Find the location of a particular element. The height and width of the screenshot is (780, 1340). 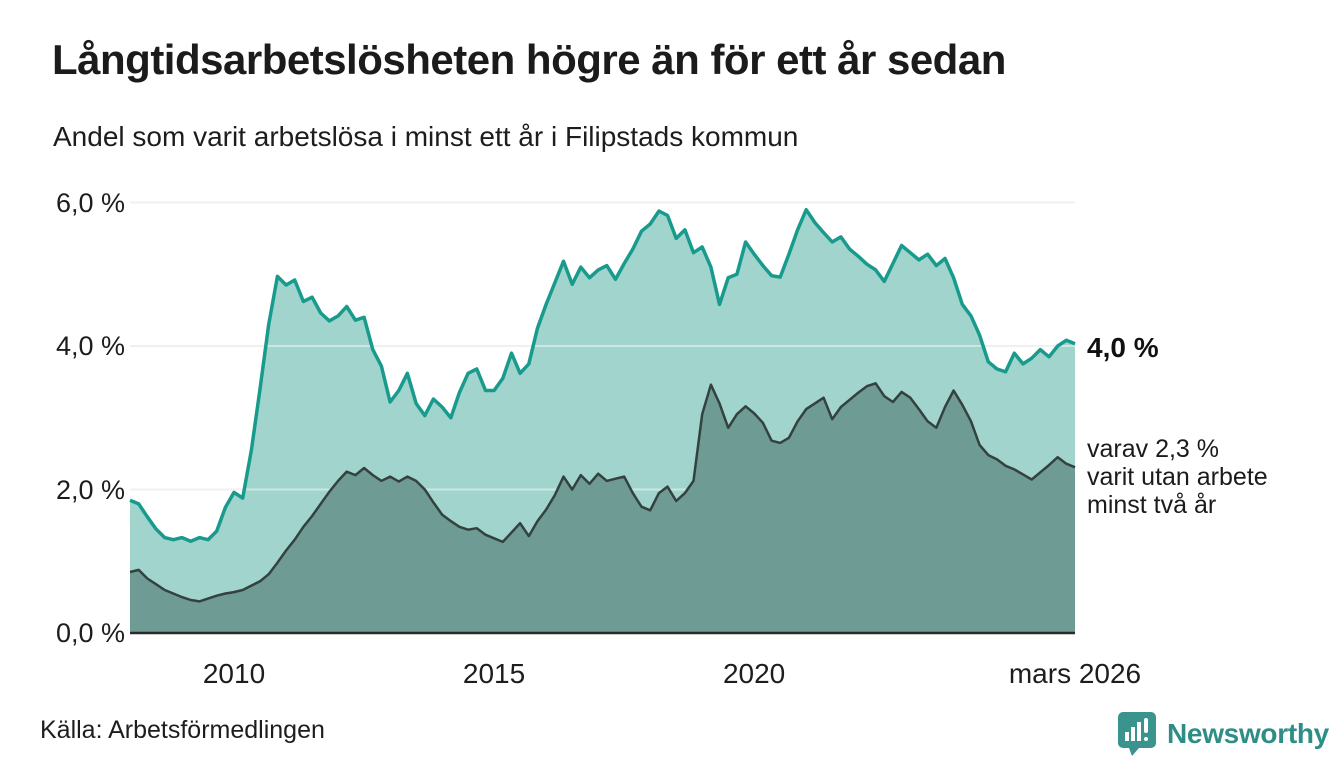

series-end-label-subseries-line: minst två år is located at coordinates (1152, 505).